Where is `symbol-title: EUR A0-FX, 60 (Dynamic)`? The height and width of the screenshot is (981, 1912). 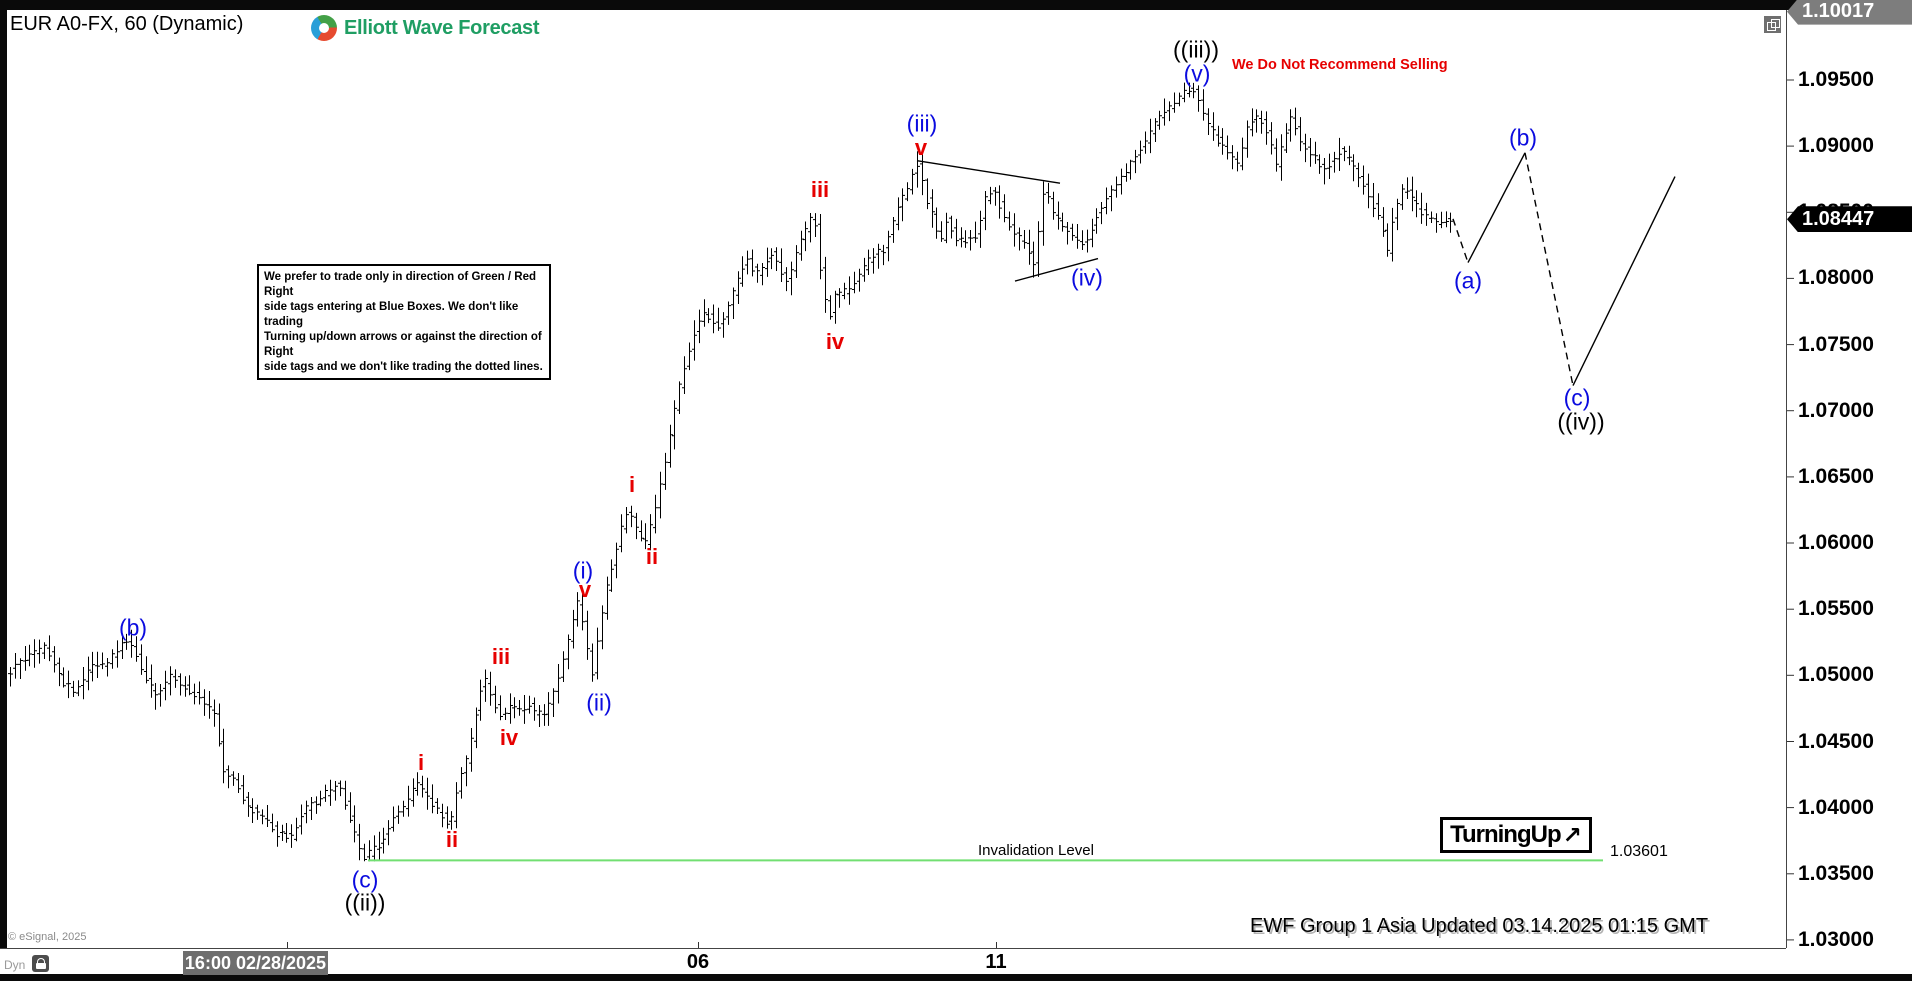 symbol-title: EUR A0-FX, 60 (Dynamic) is located at coordinates (127, 24).